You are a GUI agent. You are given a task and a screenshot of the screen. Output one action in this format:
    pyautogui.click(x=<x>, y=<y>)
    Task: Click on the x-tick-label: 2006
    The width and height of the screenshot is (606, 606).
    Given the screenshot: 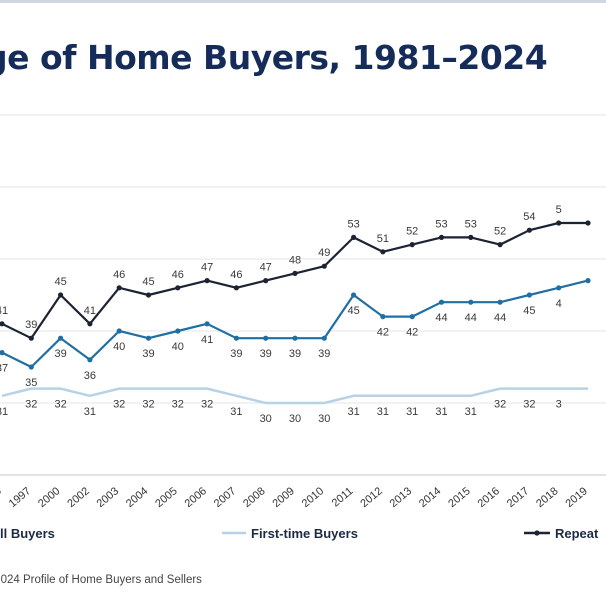 What is the action you would take?
    pyautogui.click(x=196, y=497)
    